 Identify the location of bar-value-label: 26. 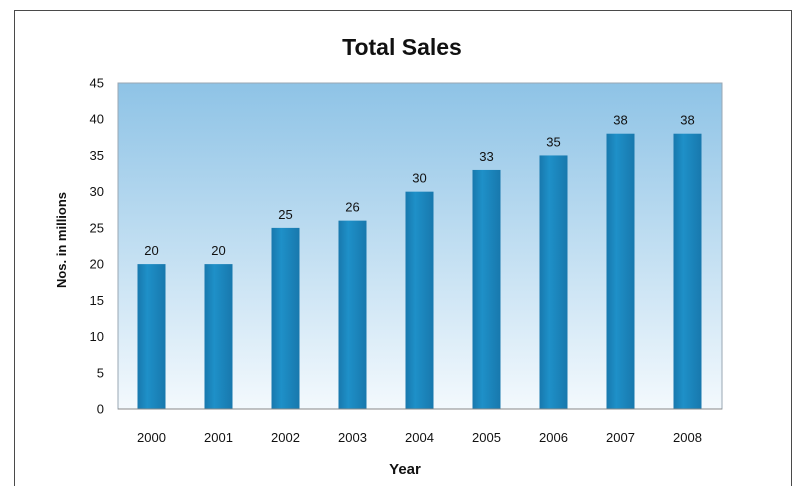
(352, 207).